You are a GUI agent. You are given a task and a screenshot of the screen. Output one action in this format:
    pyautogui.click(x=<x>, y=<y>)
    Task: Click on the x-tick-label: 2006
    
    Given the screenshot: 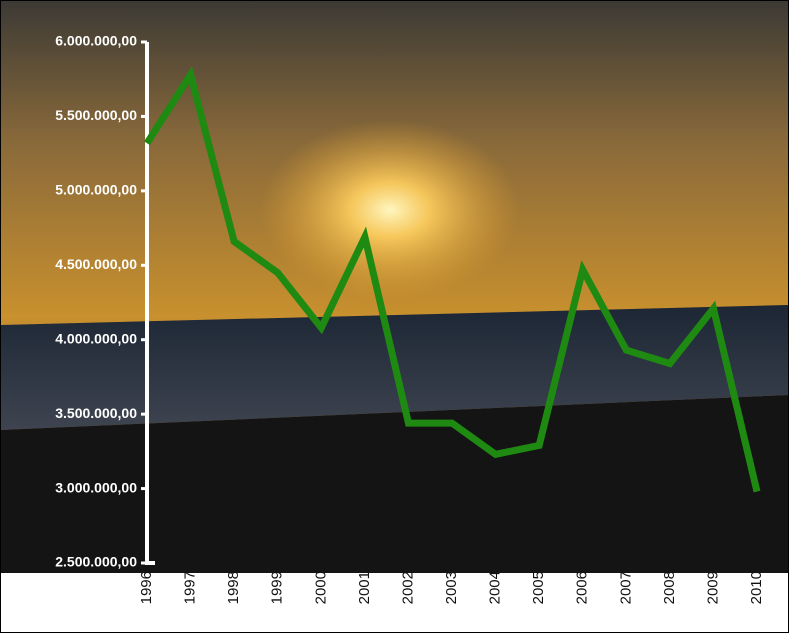 What is the action you would take?
    pyautogui.click(x=582, y=587)
    